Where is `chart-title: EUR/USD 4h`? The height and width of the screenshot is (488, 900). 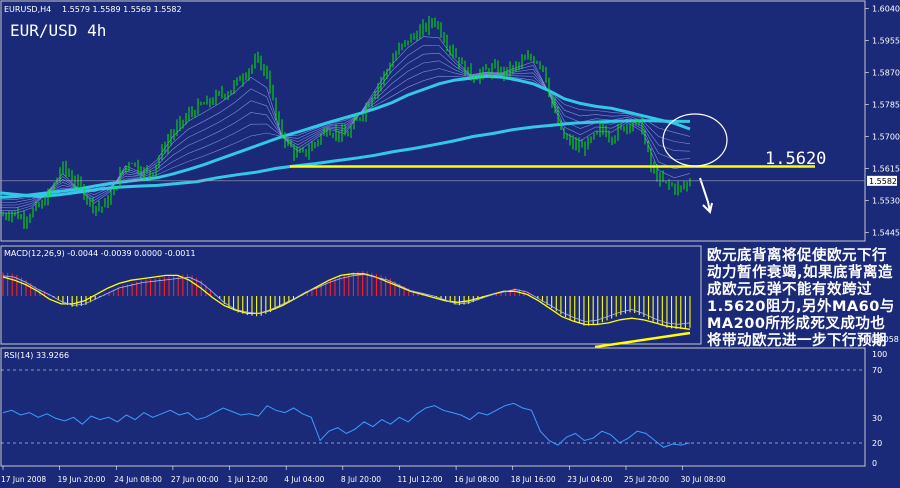
chart-title: EUR/USD 4h is located at coordinates (58, 30).